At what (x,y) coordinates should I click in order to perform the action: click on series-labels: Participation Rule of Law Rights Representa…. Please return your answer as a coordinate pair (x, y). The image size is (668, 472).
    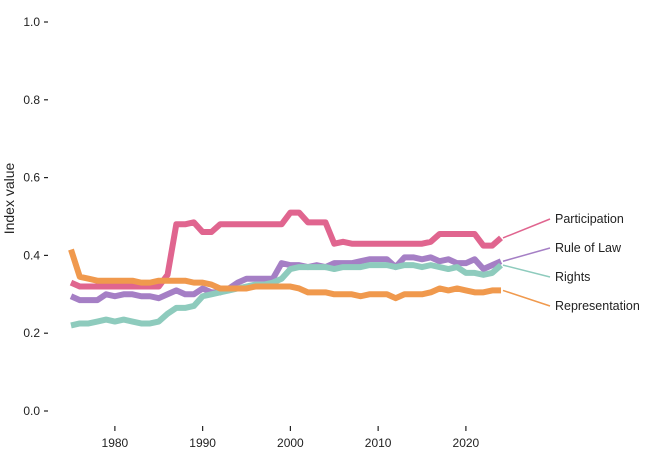
    Looking at the image, I should click on (571, 262).